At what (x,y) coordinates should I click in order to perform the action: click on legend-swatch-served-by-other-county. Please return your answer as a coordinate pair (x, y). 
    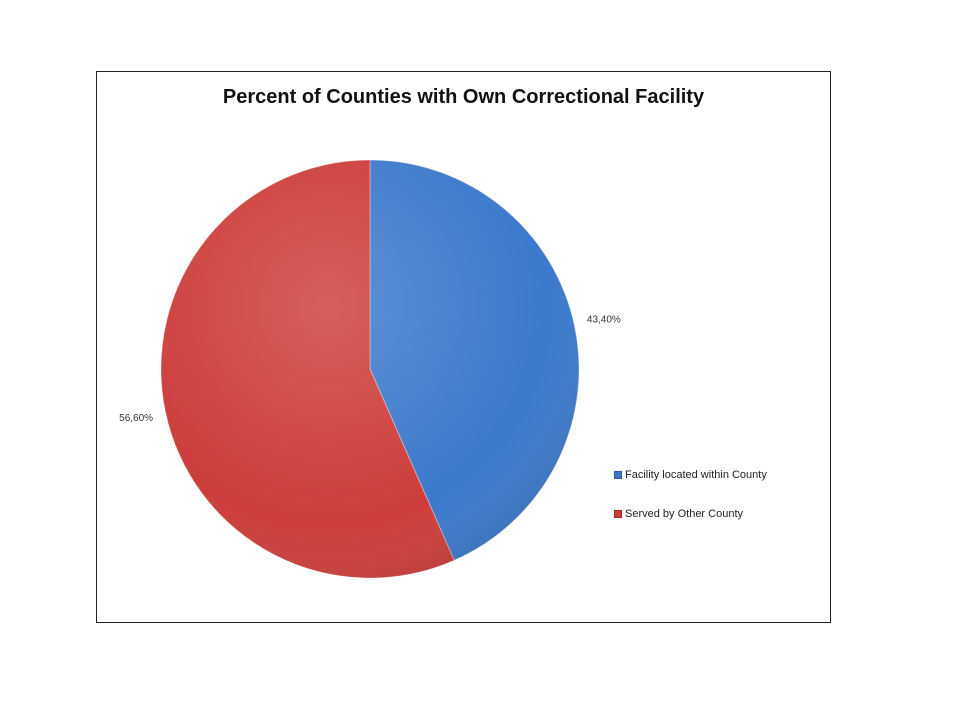
    Looking at the image, I should click on (618, 514).